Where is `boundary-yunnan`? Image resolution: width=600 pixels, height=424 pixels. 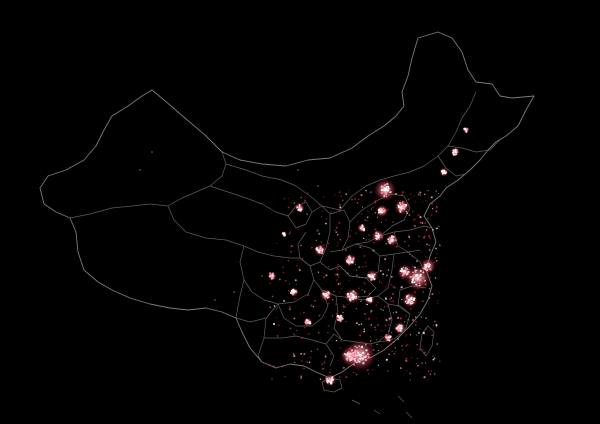 boundary-yunnan is located at coordinates (257, 333).